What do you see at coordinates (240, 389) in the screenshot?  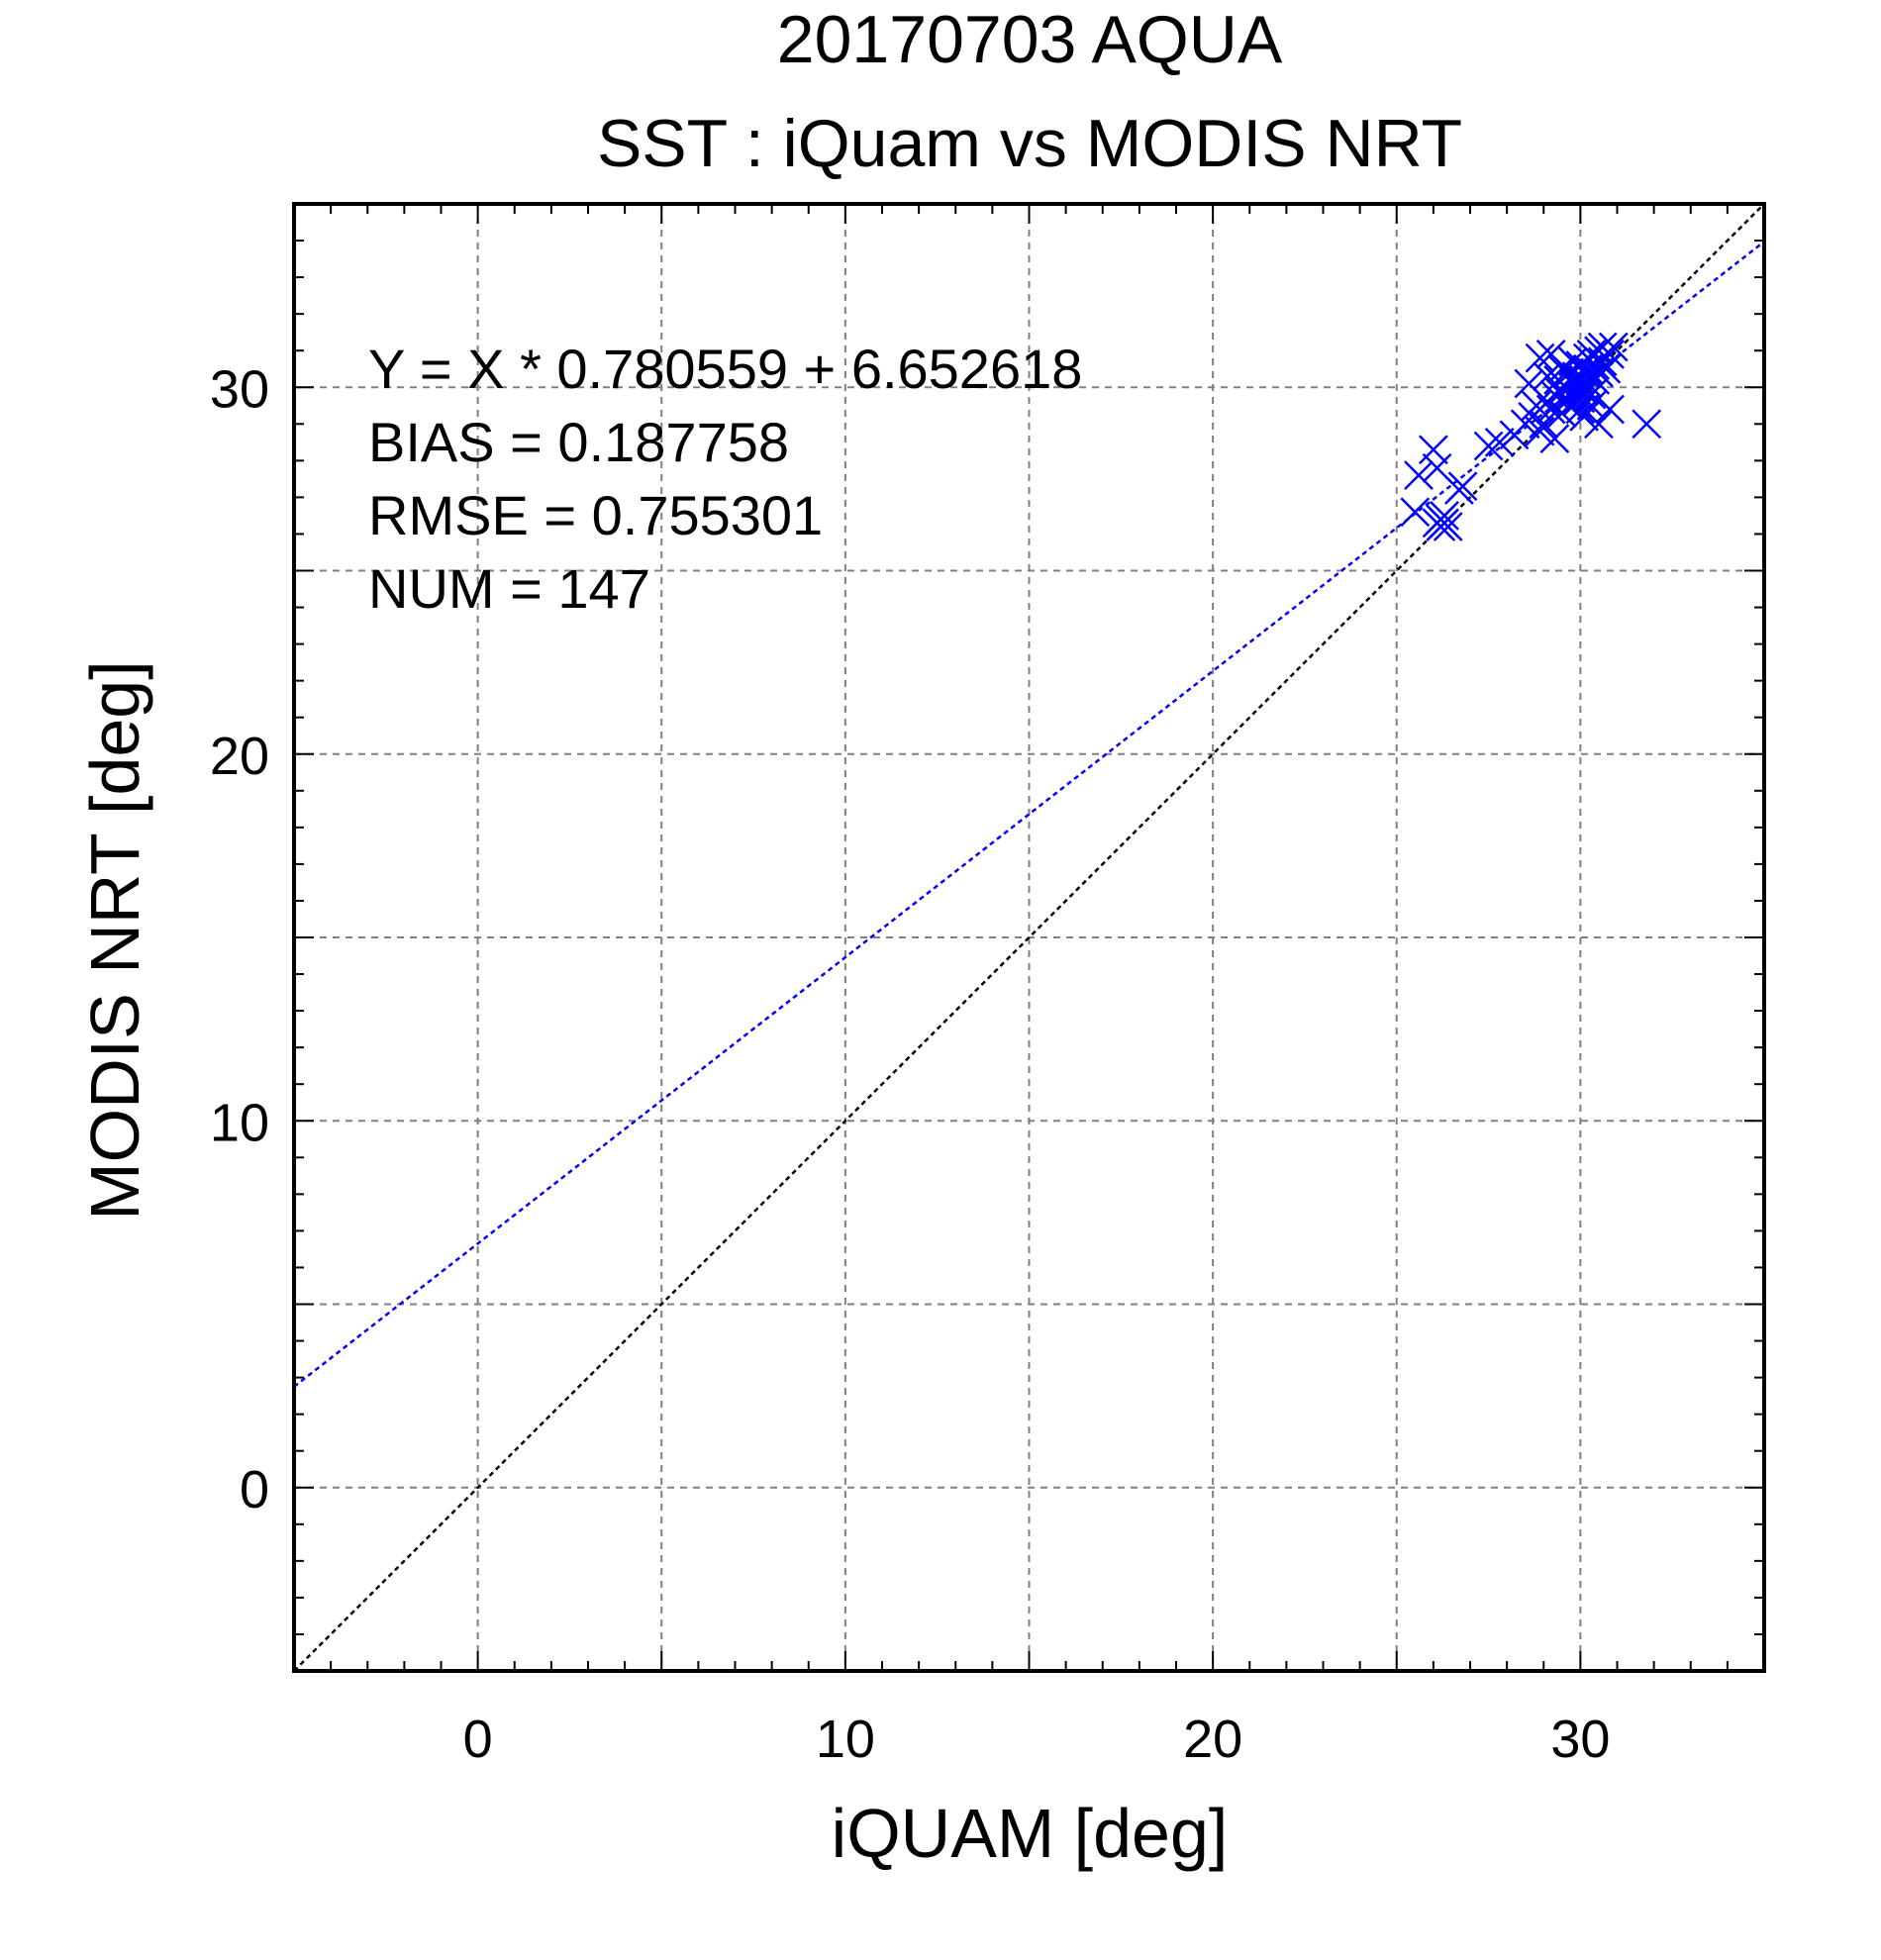 I see `y-tick-label: 30` at bounding box center [240, 389].